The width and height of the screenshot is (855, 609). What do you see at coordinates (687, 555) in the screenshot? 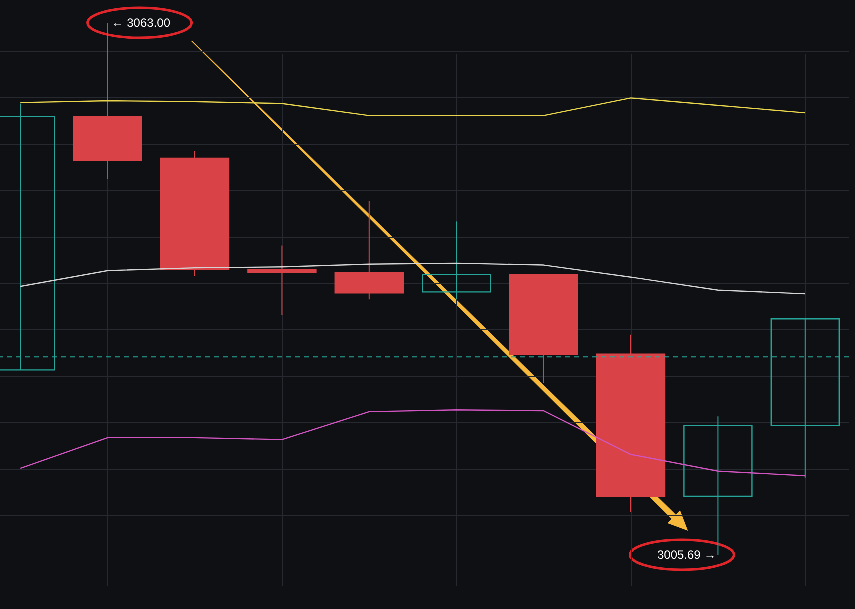
I see `annotation: 3005.69 →` at bounding box center [687, 555].